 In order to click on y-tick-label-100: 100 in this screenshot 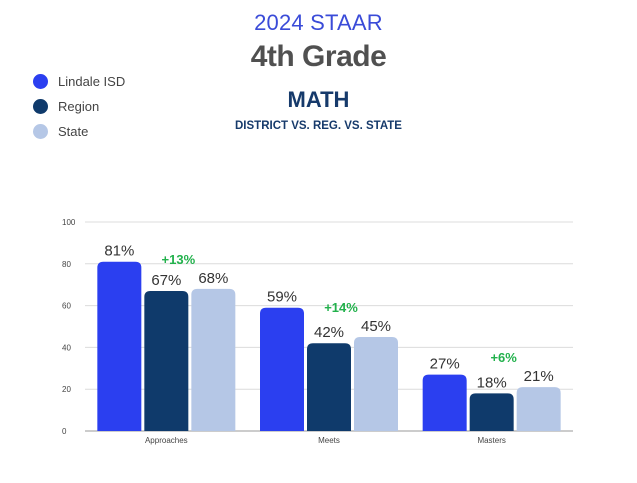, I will do `click(69, 222)`.